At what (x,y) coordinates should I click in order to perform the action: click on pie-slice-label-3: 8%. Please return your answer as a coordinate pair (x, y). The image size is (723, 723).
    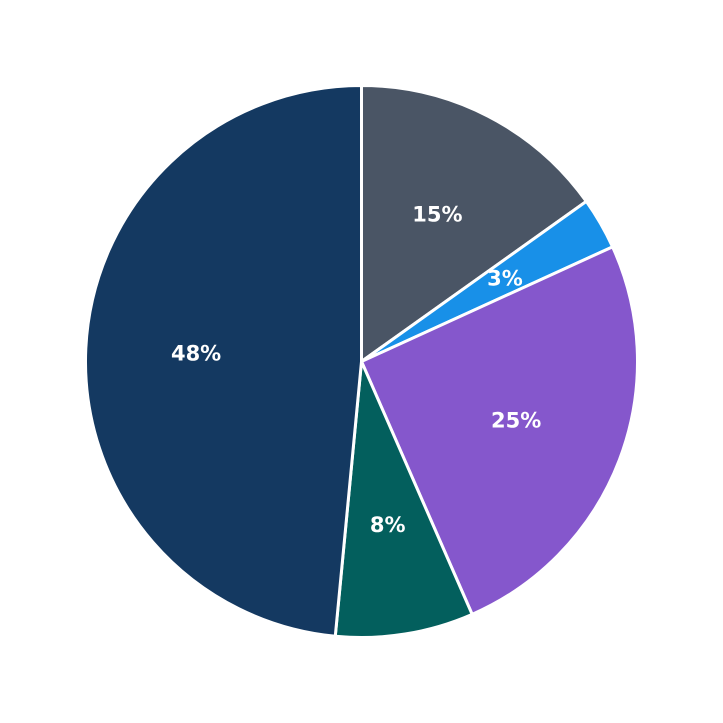
    Looking at the image, I should click on (388, 525).